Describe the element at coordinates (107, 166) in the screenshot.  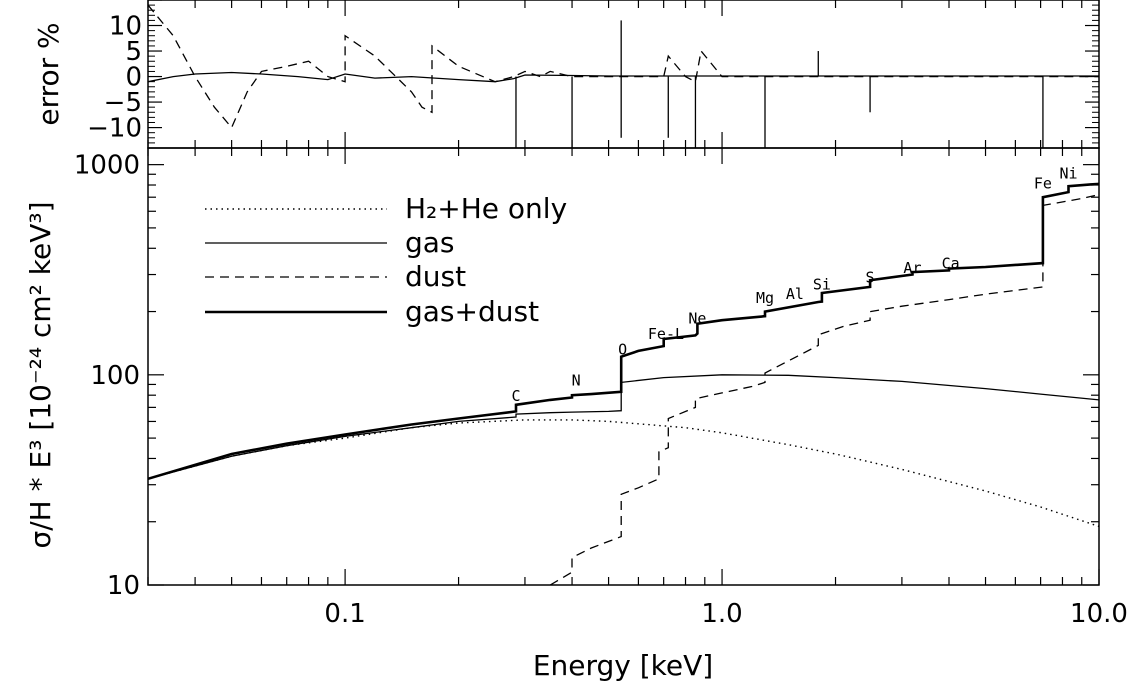
I see `cross-section-ytick-label: 1000` at that location.